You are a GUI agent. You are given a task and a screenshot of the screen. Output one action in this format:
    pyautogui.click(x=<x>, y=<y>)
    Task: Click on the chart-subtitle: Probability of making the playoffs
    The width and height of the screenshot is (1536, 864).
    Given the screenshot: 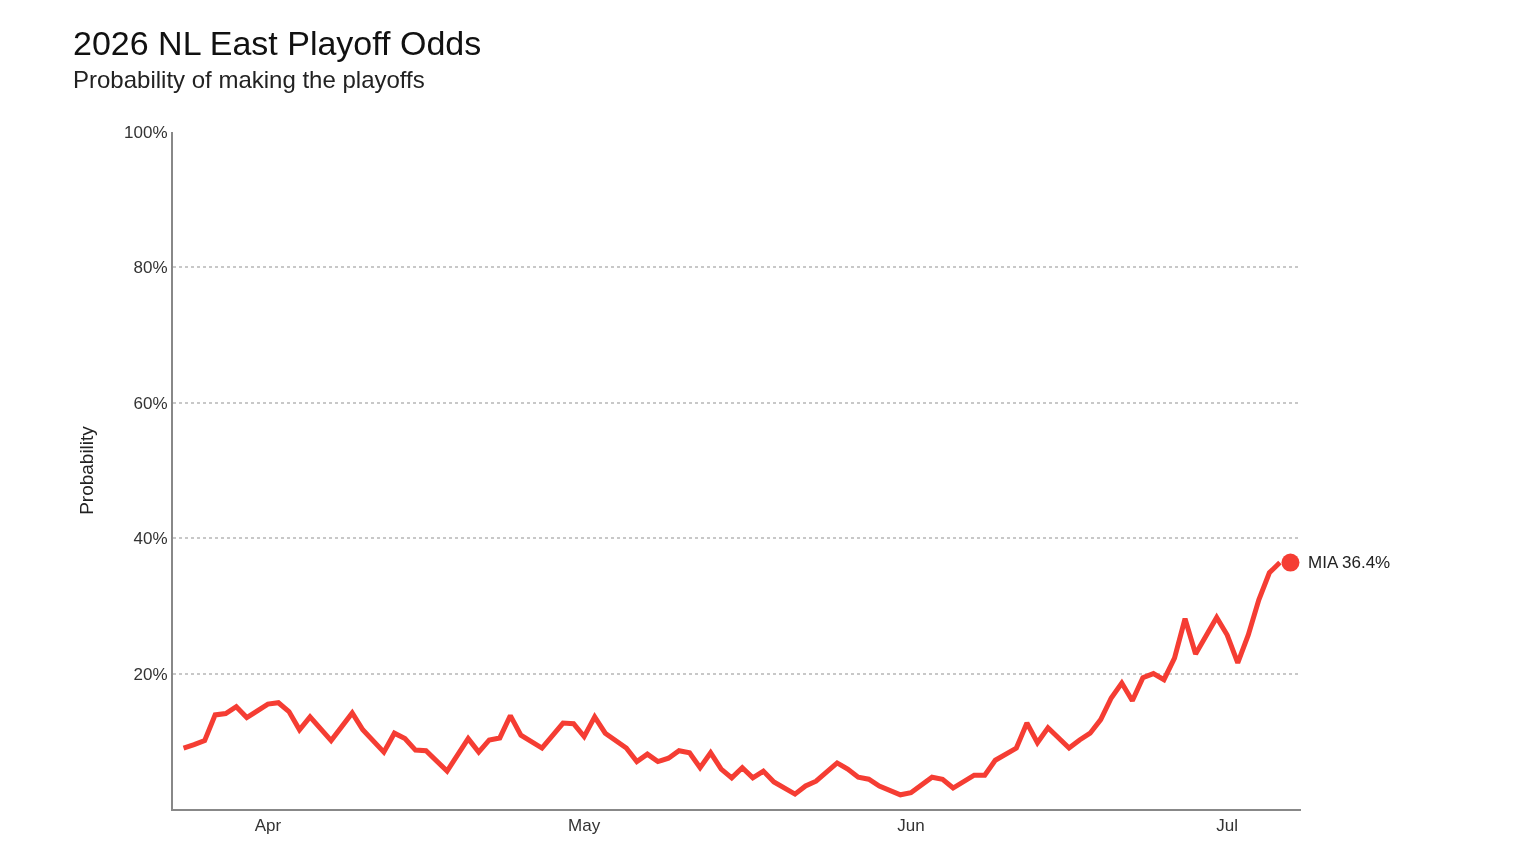 What is the action you would take?
    pyautogui.click(x=249, y=79)
    